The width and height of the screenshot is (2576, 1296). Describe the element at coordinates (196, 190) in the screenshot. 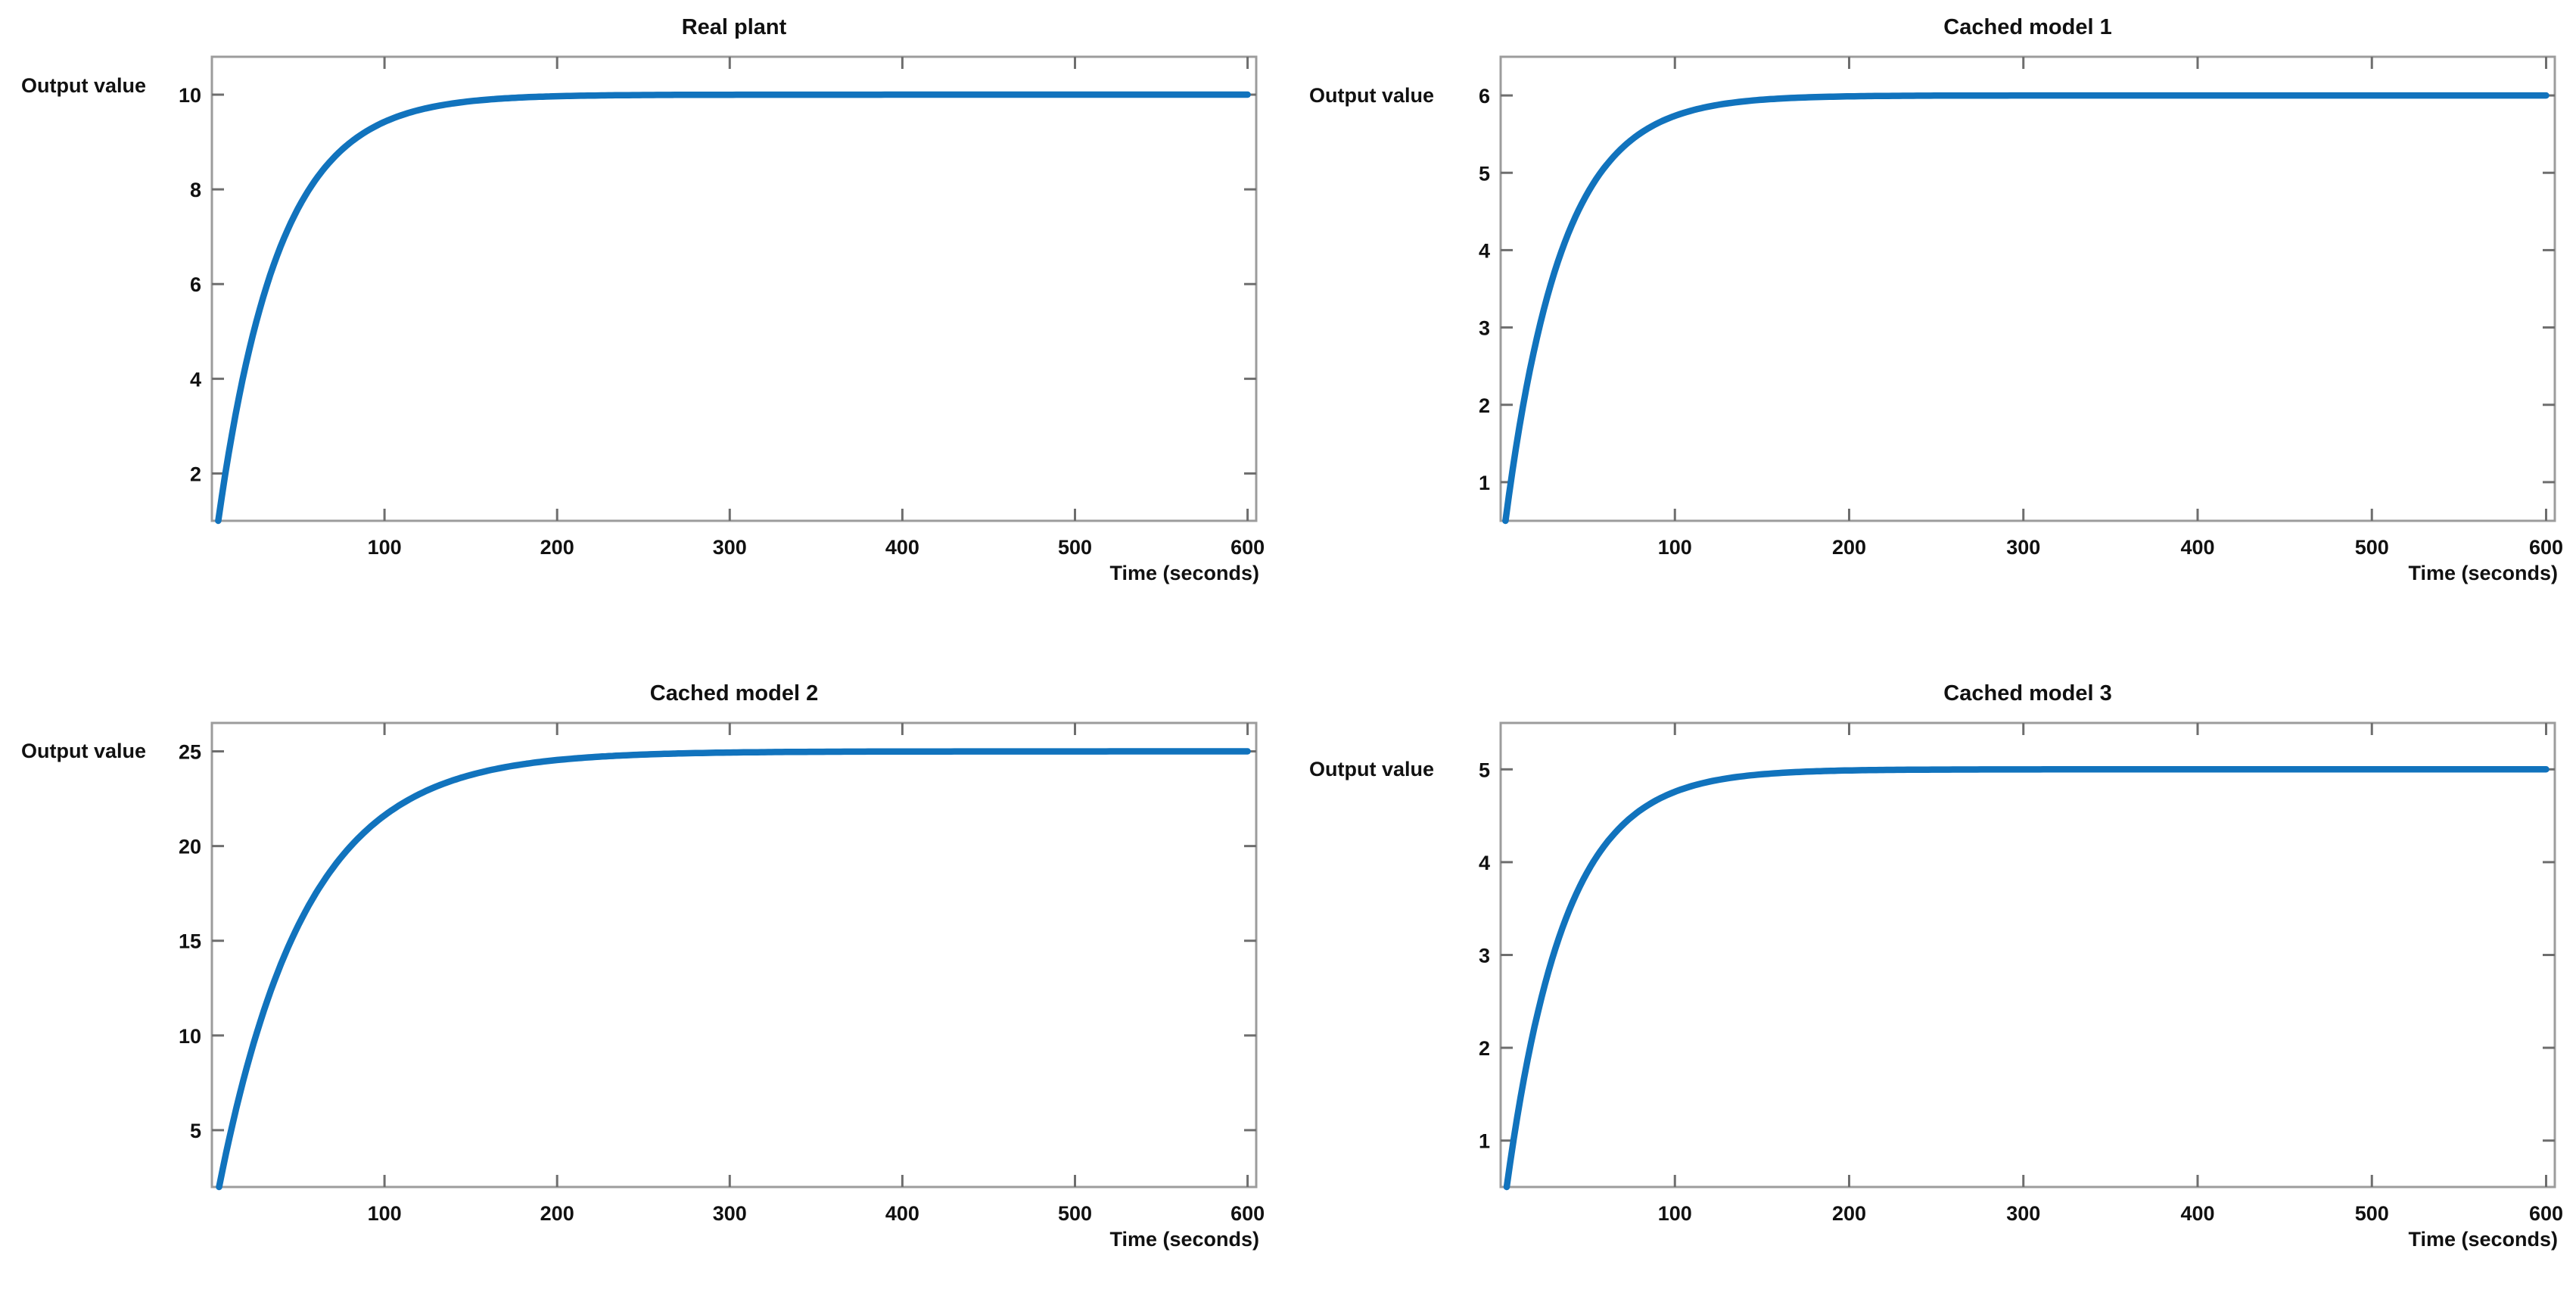

I see `svg-text: 8` at that location.